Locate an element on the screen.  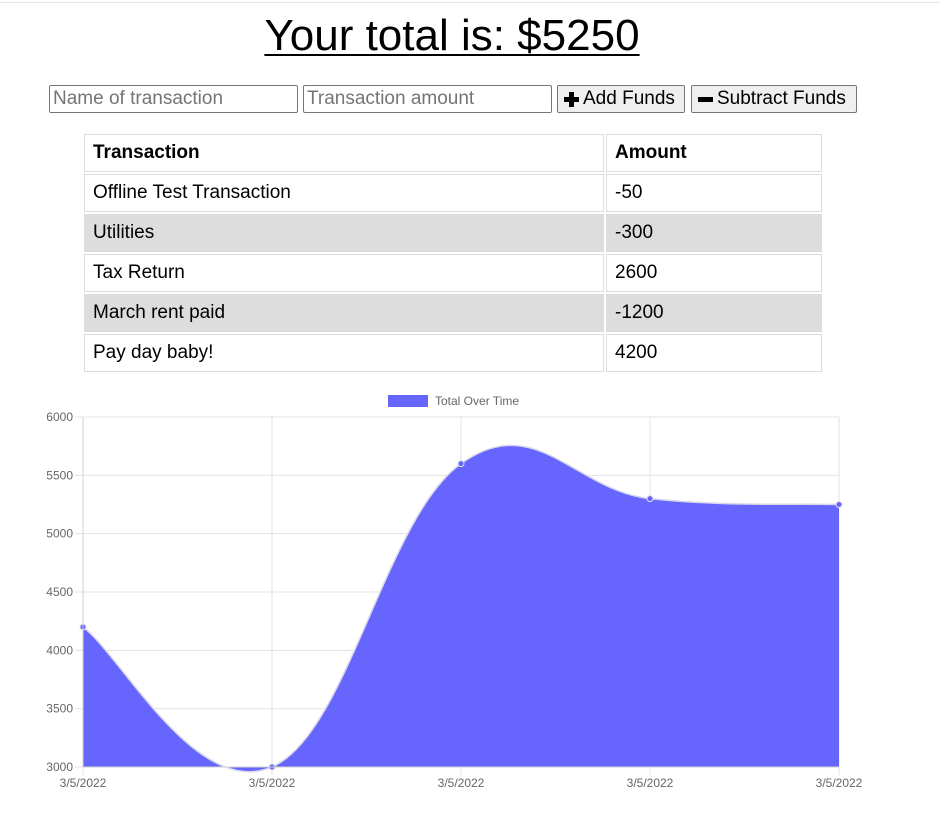
y-tick-label: 4000 is located at coordinates (59, 650).